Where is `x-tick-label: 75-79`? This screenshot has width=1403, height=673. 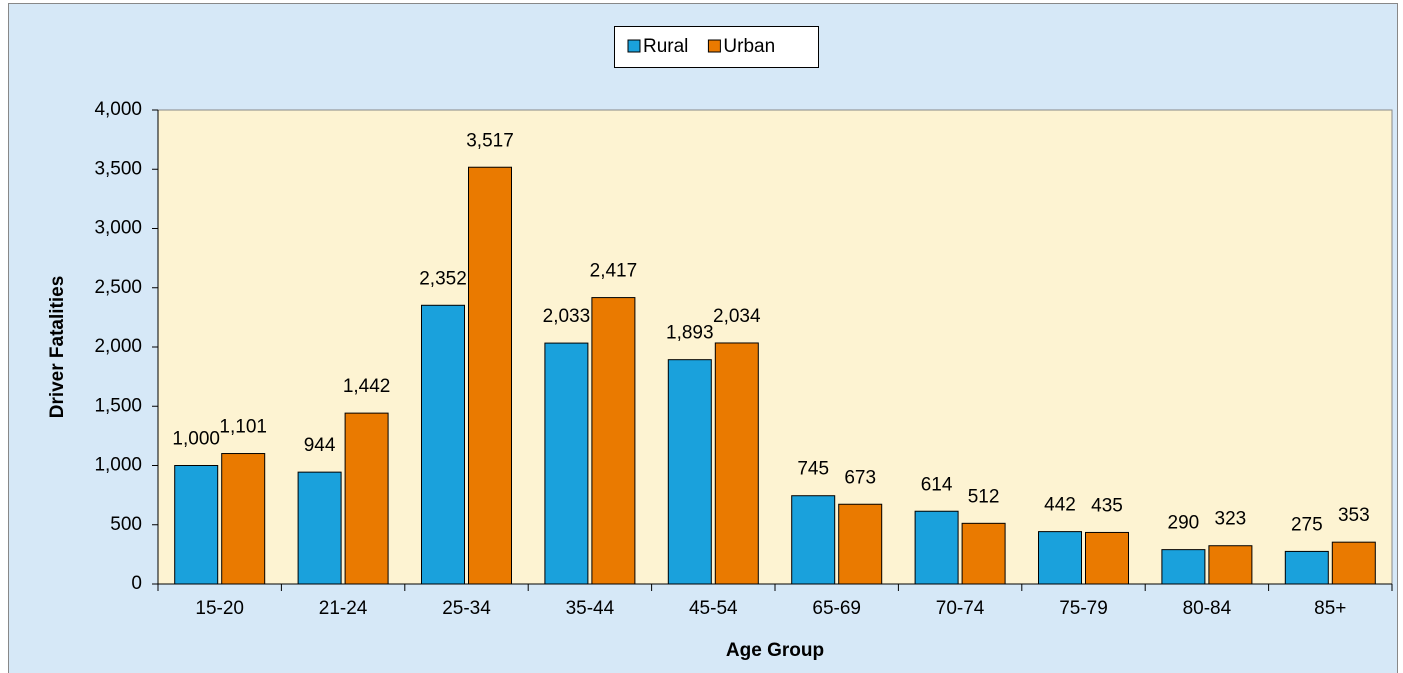
x-tick-label: 75-79 is located at coordinates (1083, 608).